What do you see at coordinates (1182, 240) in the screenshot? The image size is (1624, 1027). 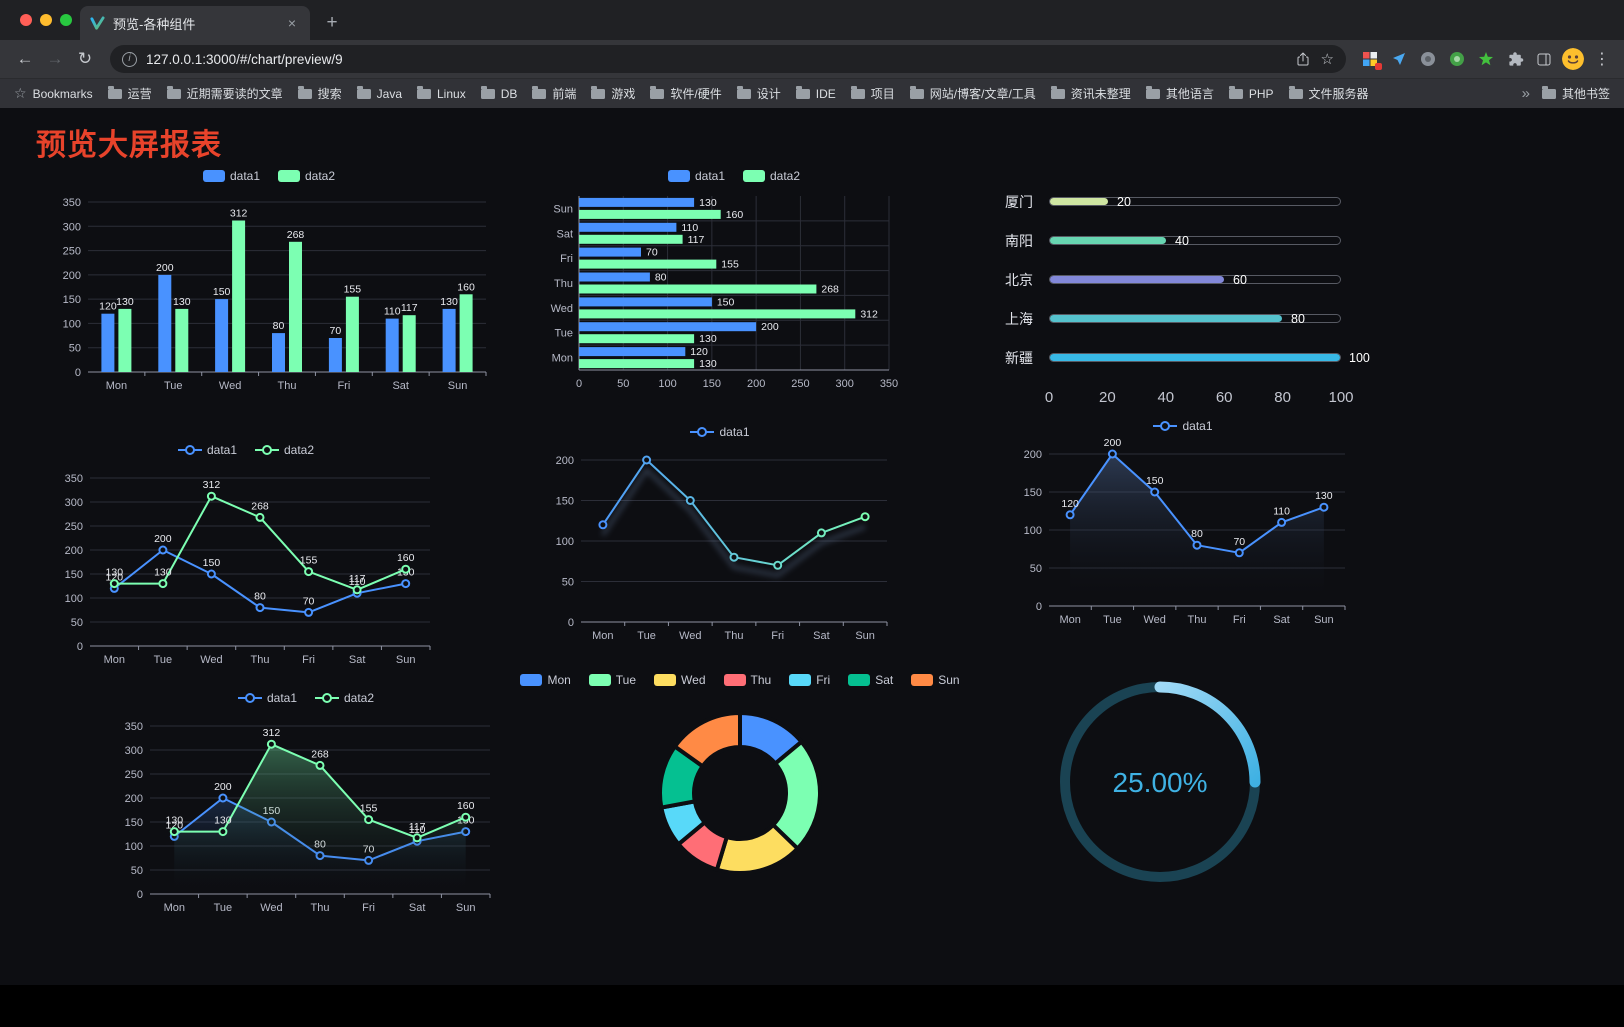 I see `progress-value: 40` at bounding box center [1182, 240].